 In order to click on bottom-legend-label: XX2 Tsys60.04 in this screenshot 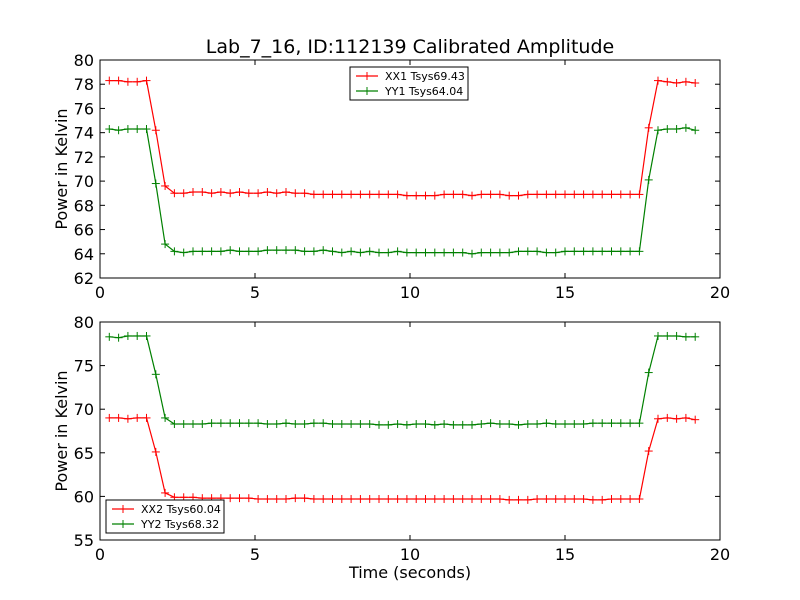, I will do `click(181, 509)`.